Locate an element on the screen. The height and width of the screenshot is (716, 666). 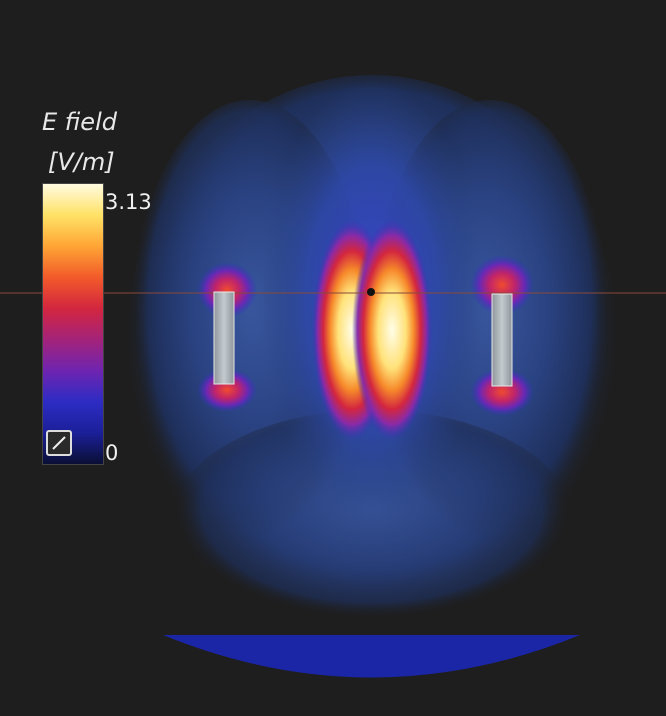
colorbar is located at coordinates (73, 324).